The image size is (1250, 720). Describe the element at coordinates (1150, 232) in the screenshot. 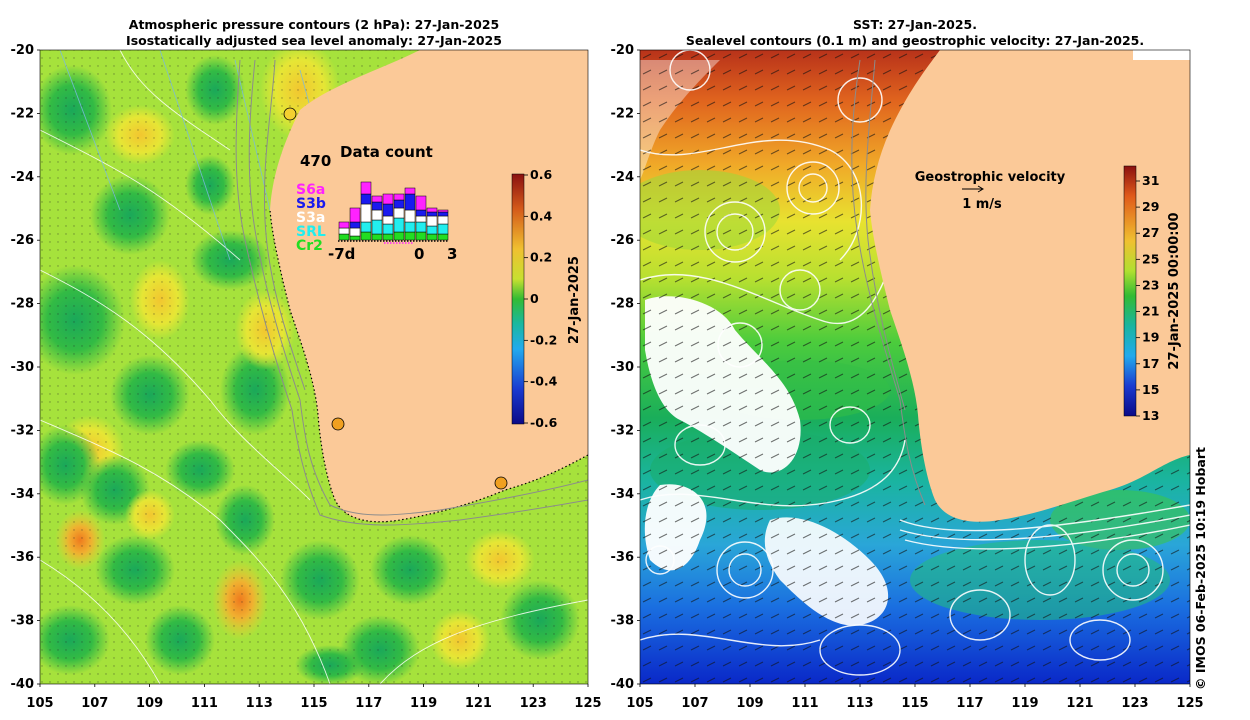

I see `colorbar-tick-label: 27` at that location.